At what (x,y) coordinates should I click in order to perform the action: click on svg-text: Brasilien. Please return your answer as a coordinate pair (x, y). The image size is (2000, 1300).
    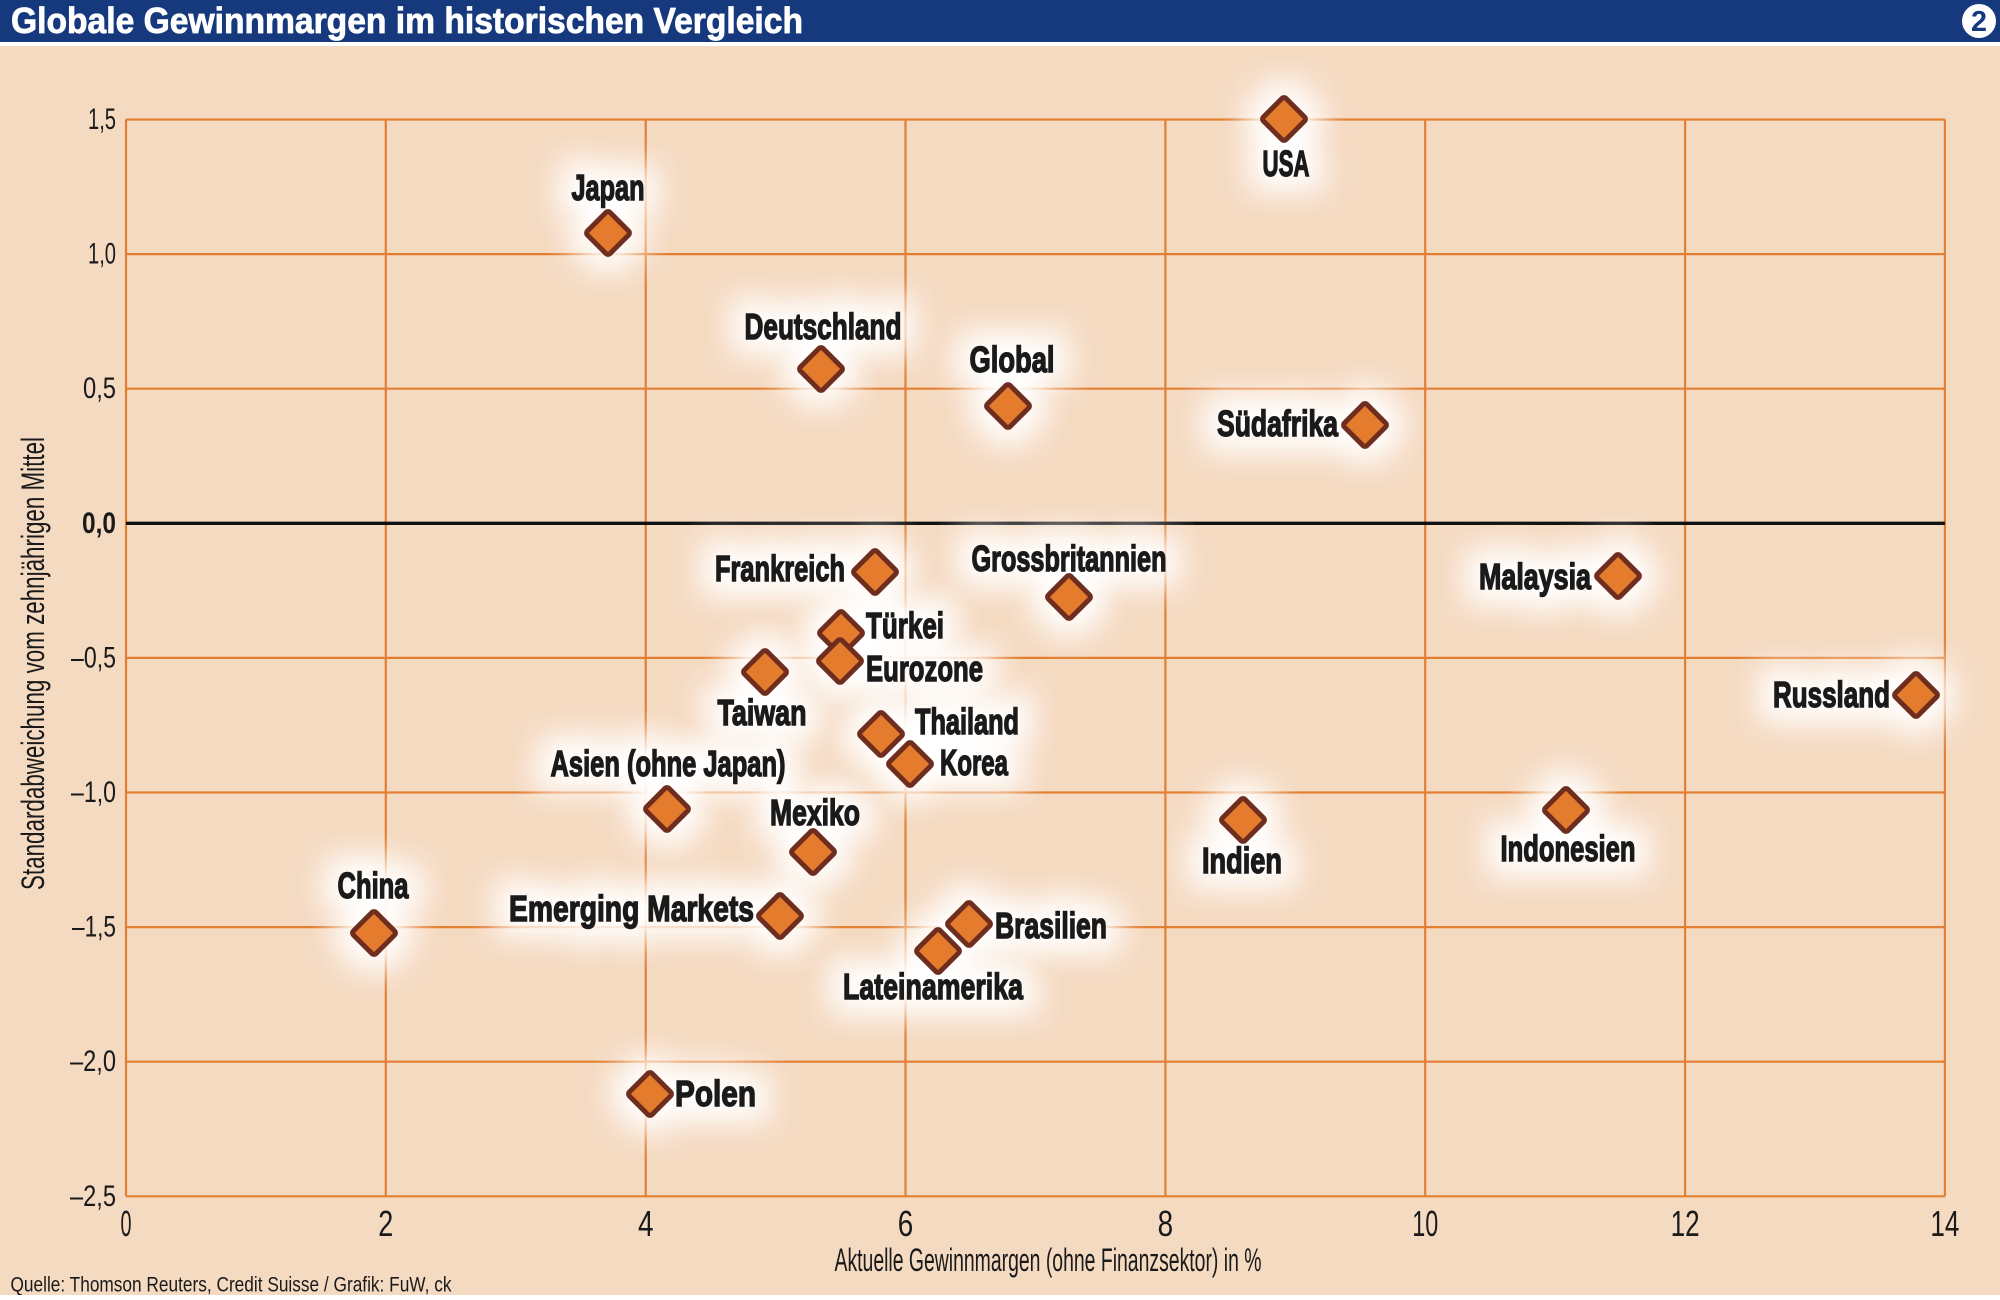
    Looking at the image, I should click on (1051, 925).